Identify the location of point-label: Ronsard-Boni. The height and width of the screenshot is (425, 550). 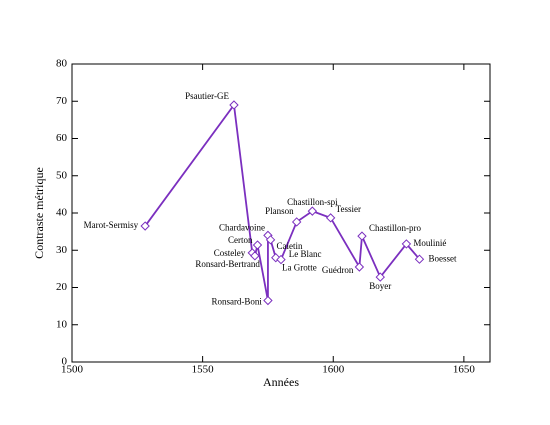
(236, 302).